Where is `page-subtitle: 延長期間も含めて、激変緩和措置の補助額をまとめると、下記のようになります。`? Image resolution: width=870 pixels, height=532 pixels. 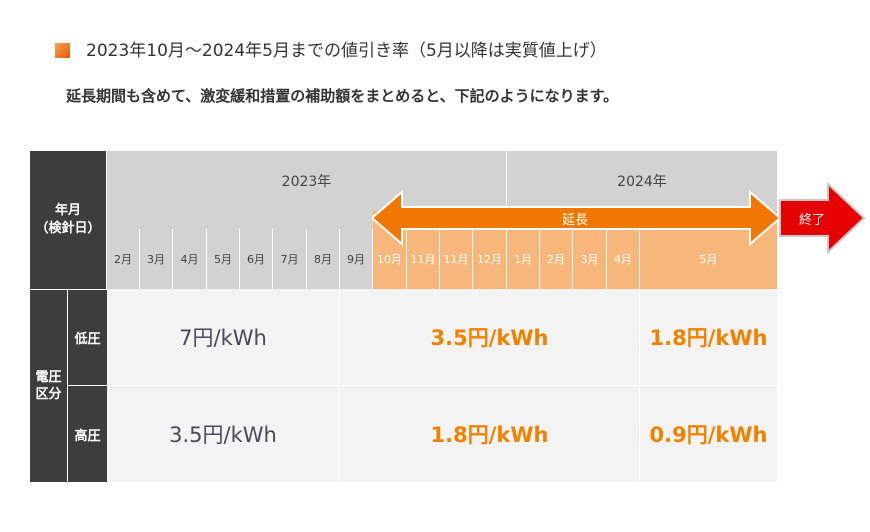
page-subtitle: 延長期間も含めて、激変緩和措置の補助額をまとめると、下記のようになります。 is located at coordinates (342, 96).